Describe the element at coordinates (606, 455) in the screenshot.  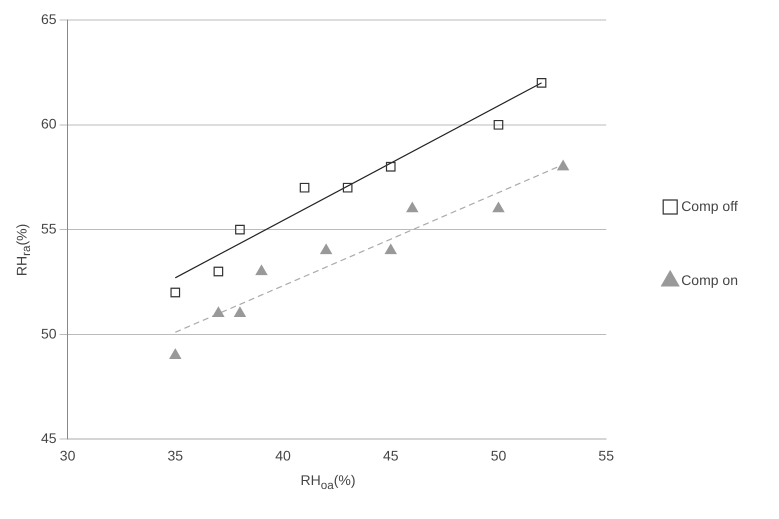
I see `x-tick-label: 55` at that location.